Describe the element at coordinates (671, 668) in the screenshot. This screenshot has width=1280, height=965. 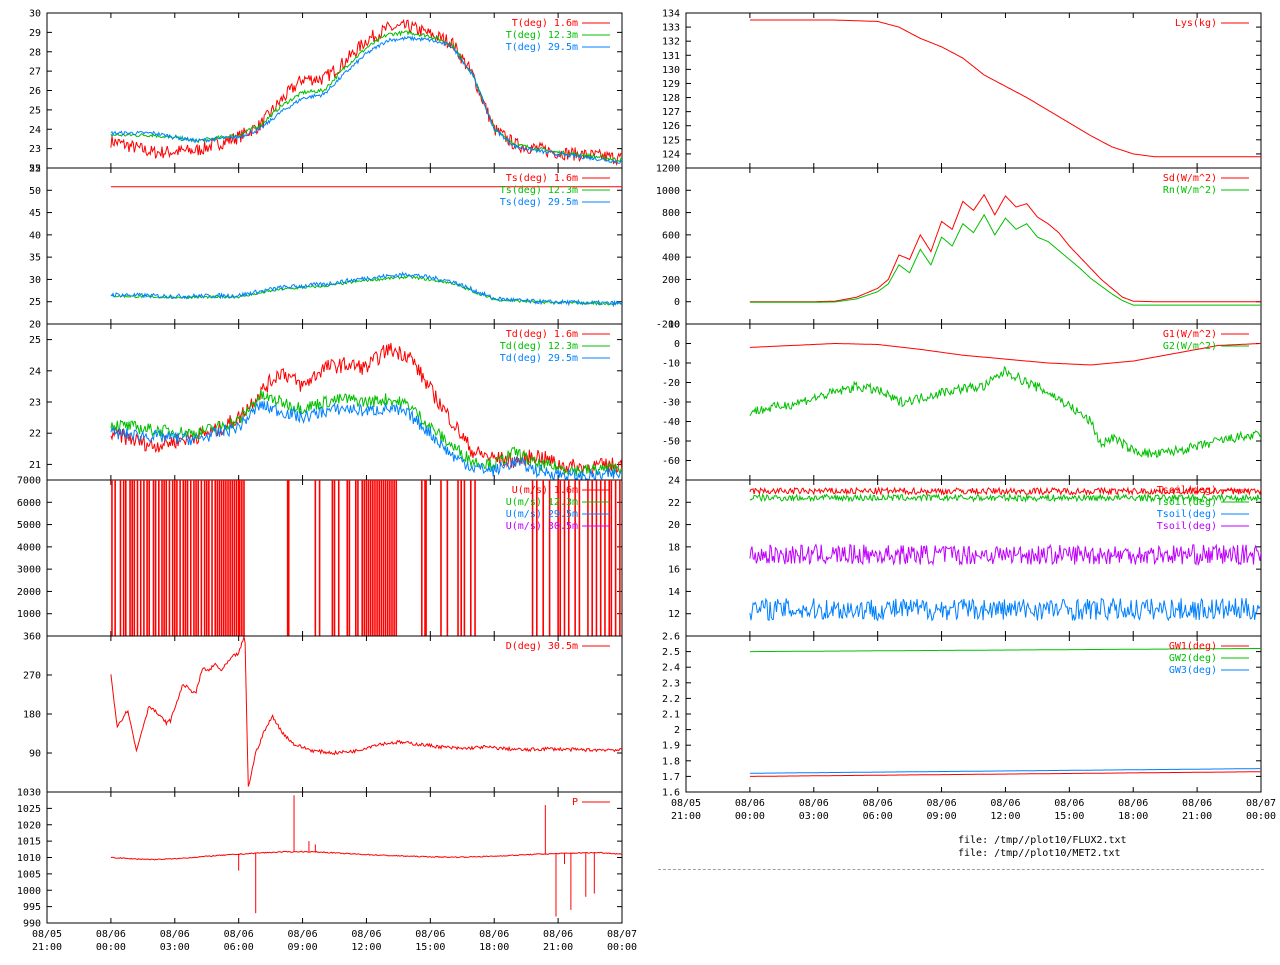
I see `y-tick-label: 2.4` at that location.